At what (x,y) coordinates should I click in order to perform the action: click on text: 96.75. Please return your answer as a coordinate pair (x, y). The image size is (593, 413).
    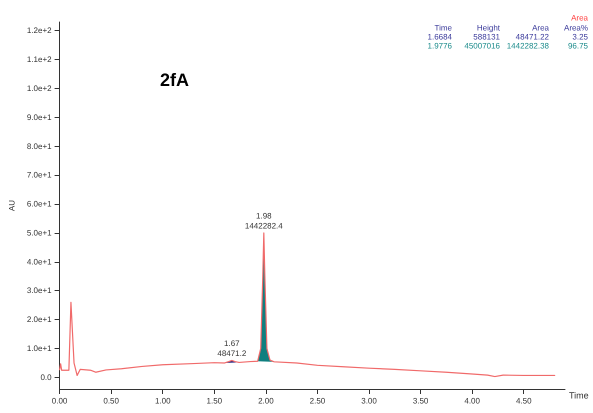
    Looking at the image, I should click on (578, 46).